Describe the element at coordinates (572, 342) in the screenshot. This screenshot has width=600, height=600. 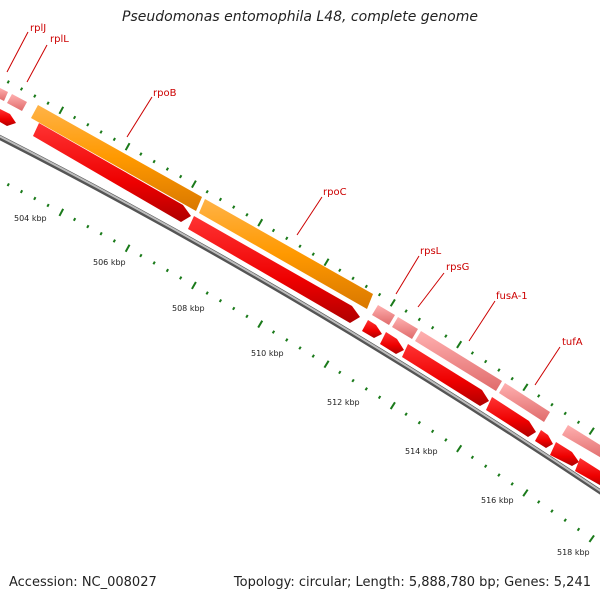
I see `gene-label-tufA: tufA` at that location.